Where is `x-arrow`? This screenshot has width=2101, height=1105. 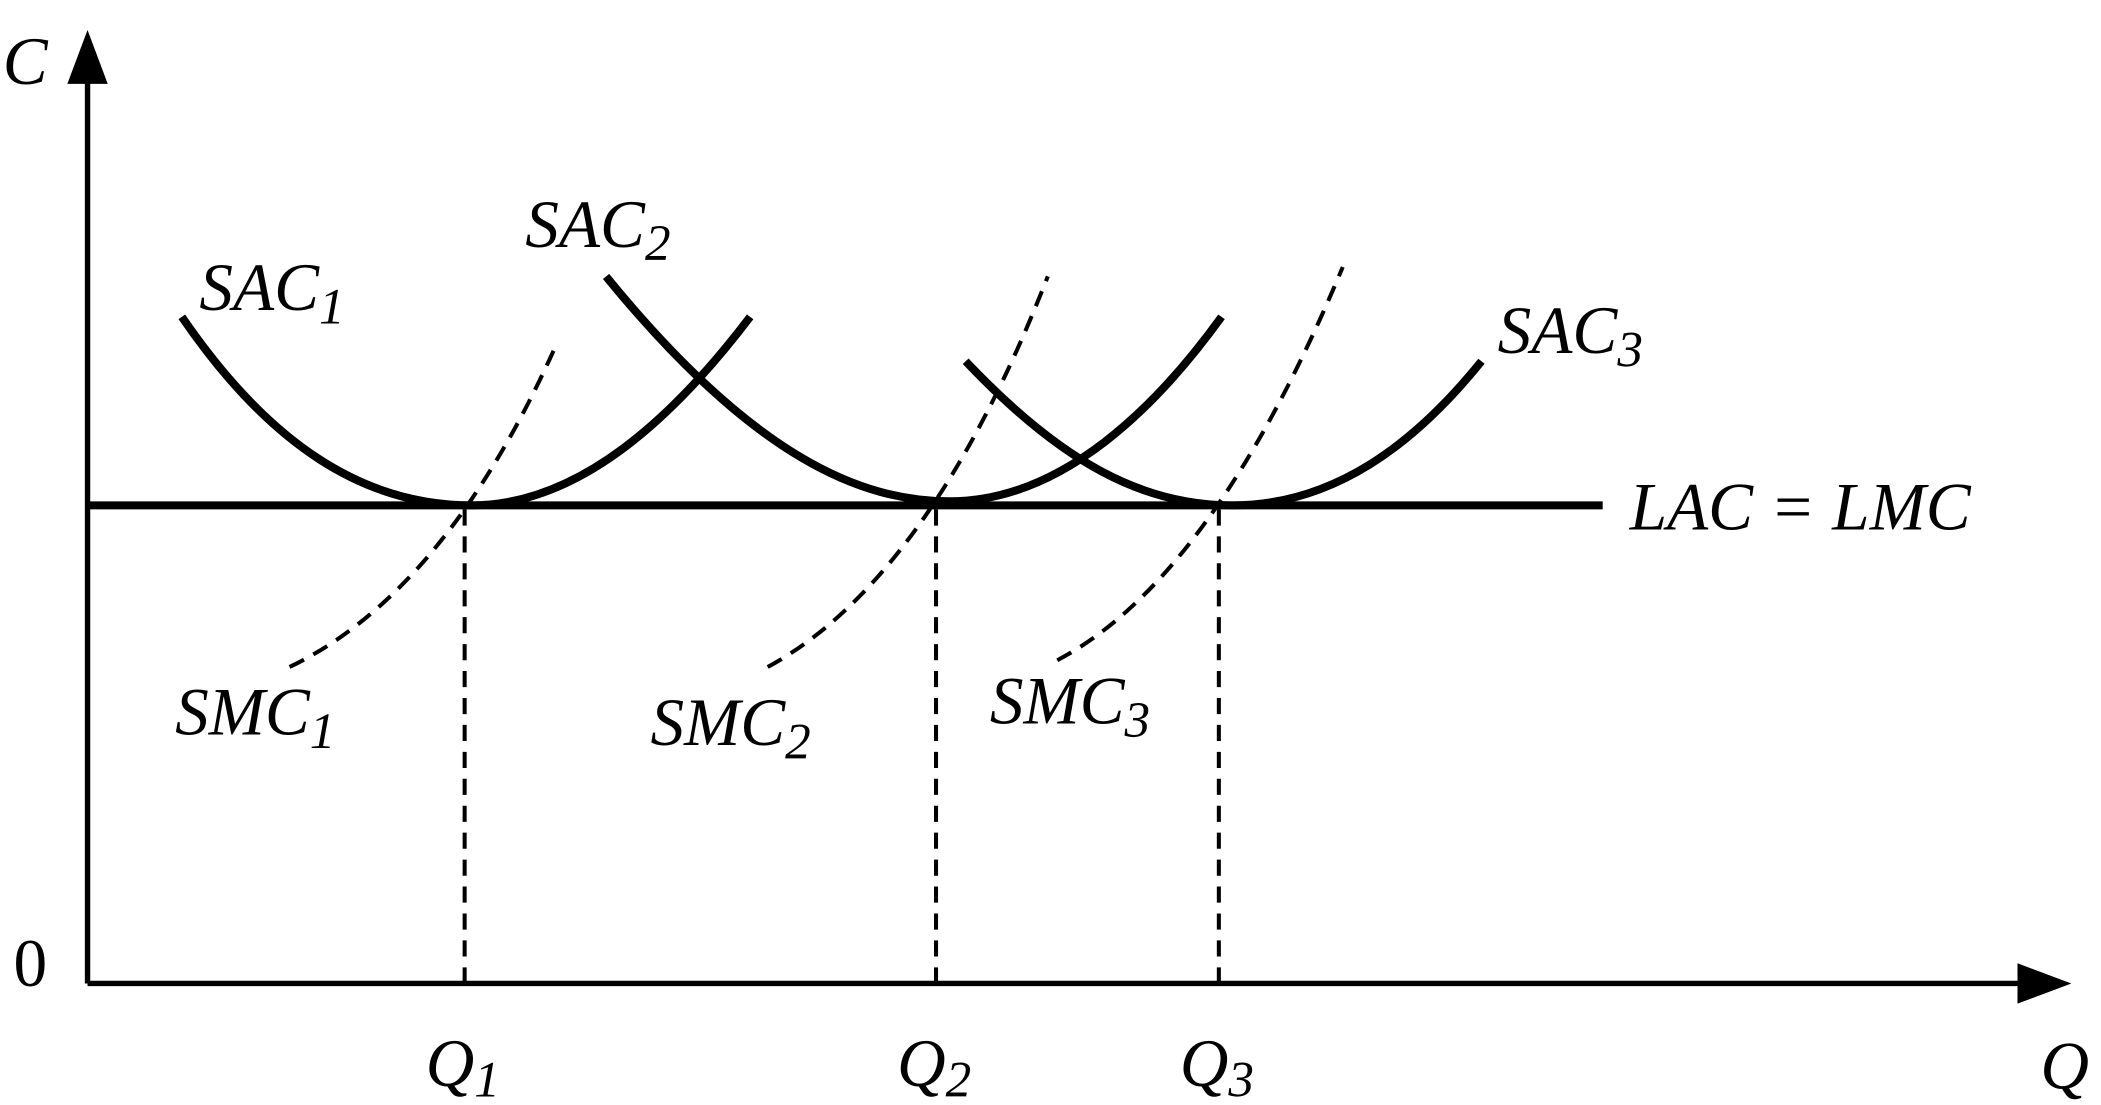
x-arrow is located at coordinates (2044, 983).